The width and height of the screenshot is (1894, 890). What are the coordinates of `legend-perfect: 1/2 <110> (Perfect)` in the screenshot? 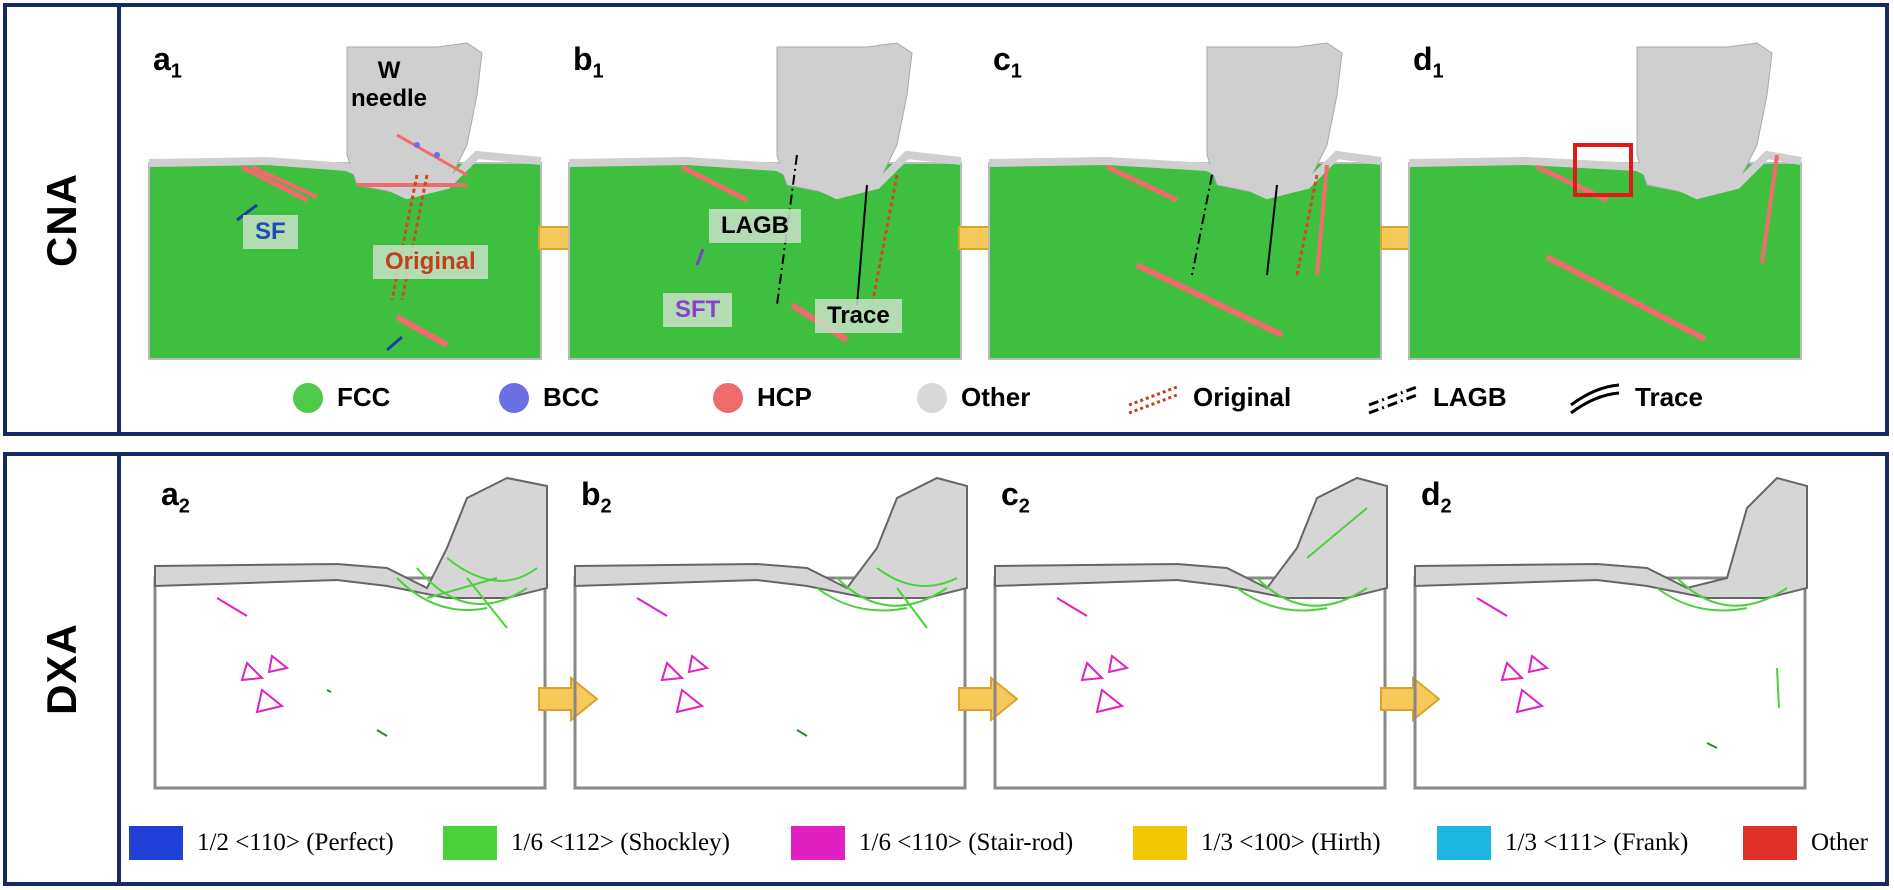 It's located at (261, 843).